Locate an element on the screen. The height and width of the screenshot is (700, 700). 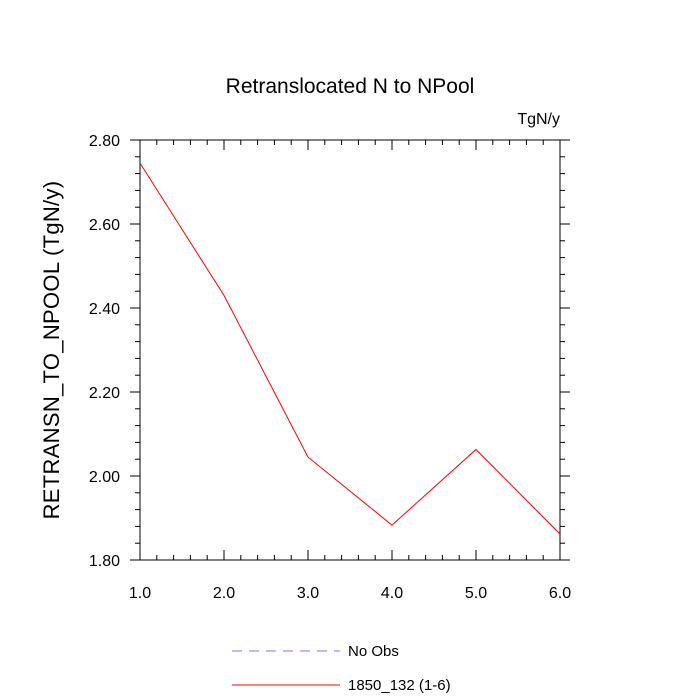
y-tick-label: 1.80 is located at coordinates (104, 561).